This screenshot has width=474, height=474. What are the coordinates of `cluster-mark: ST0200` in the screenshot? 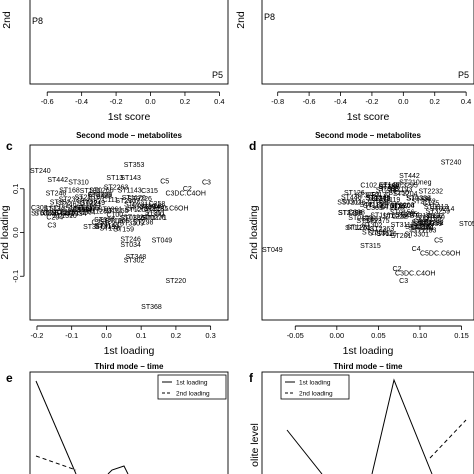 It's located at (402, 206).